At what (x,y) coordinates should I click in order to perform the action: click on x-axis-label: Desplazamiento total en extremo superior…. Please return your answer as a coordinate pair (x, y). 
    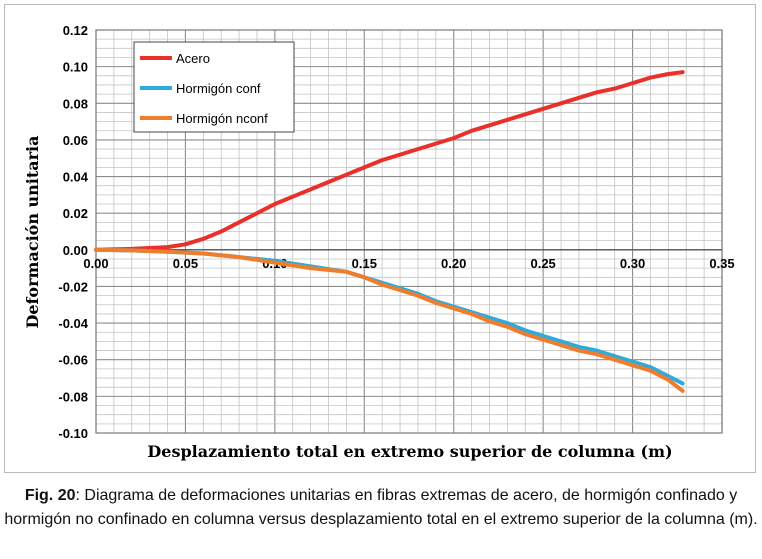
    Looking at the image, I should click on (409, 451).